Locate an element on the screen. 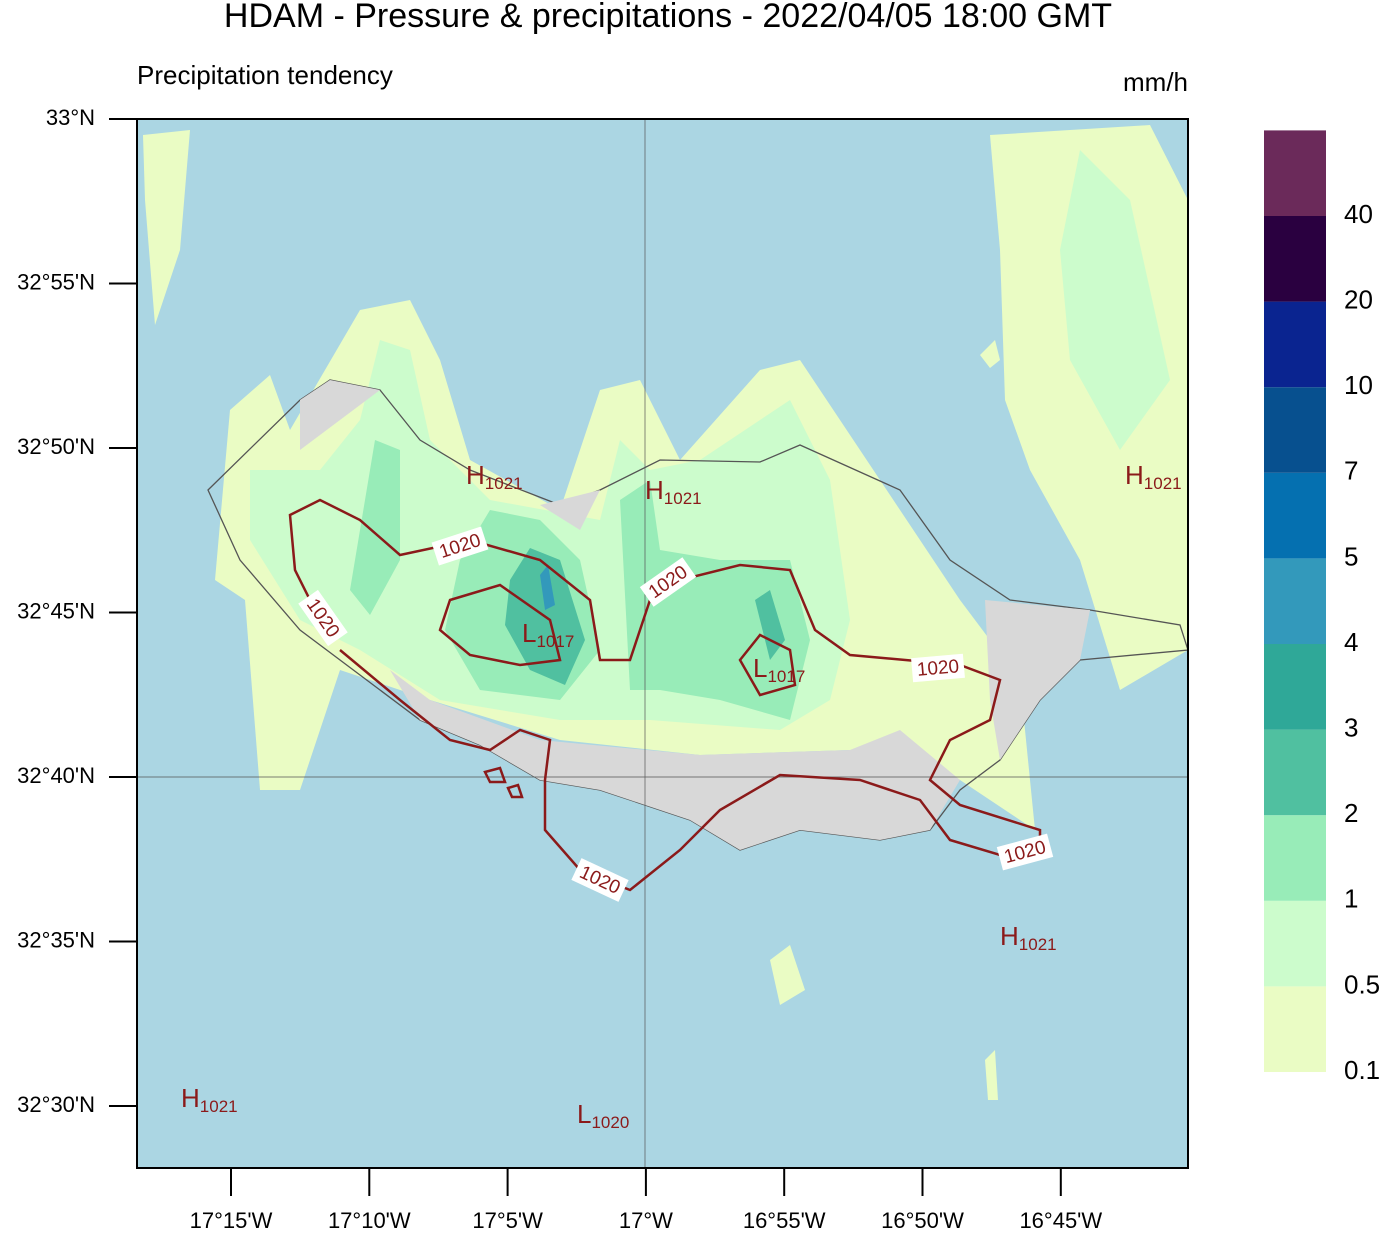 This screenshot has height=1234, width=1386. lon-label: 16°55'W is located at coordinates (784, 1220).